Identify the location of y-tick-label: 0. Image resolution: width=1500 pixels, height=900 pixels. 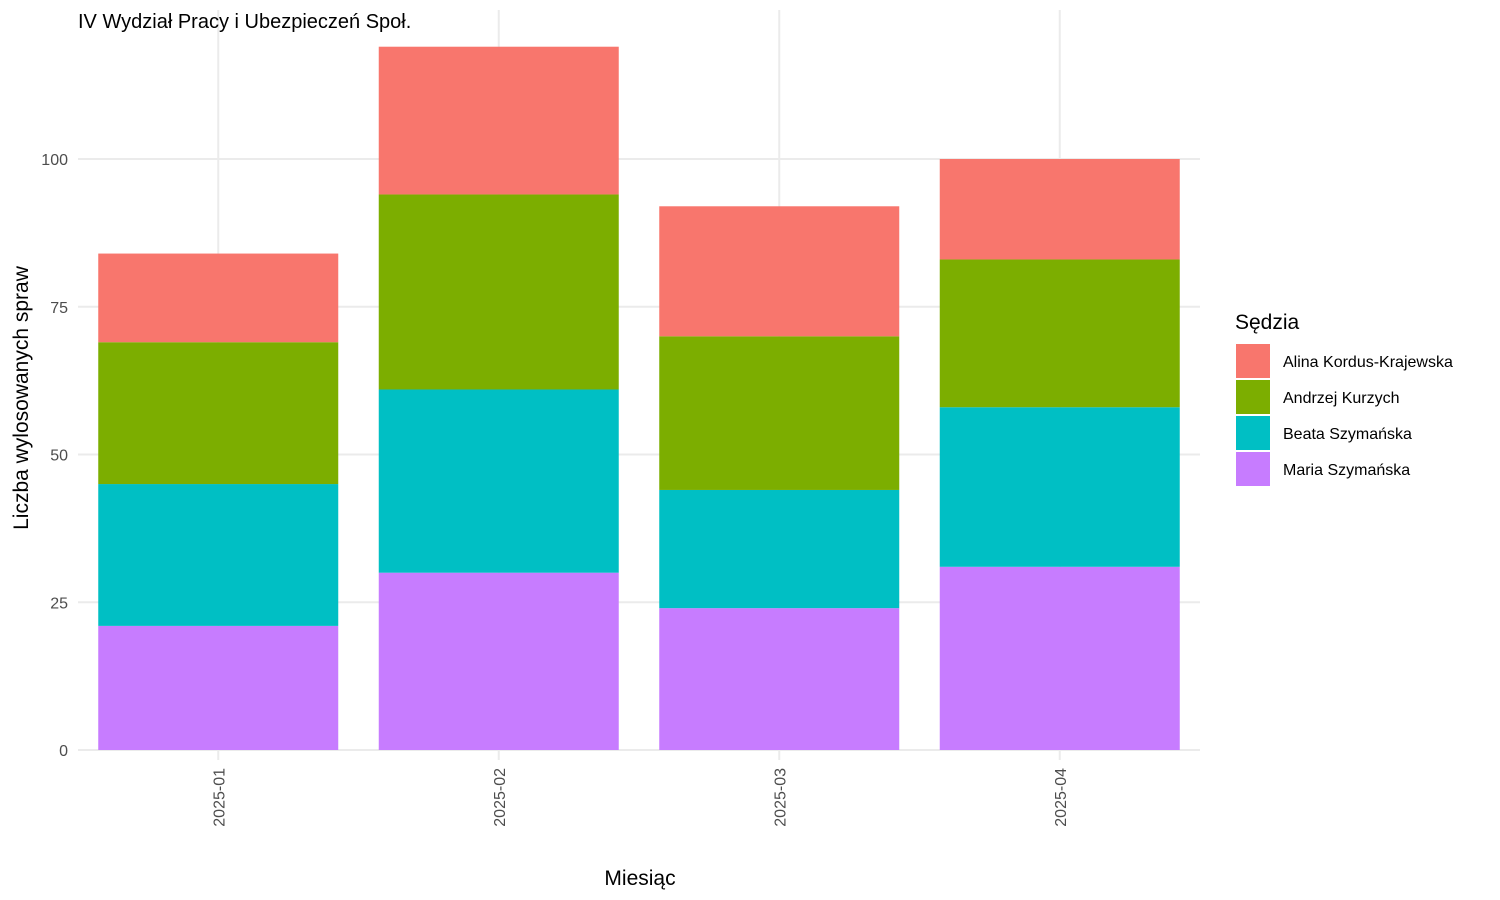
(63, 751).